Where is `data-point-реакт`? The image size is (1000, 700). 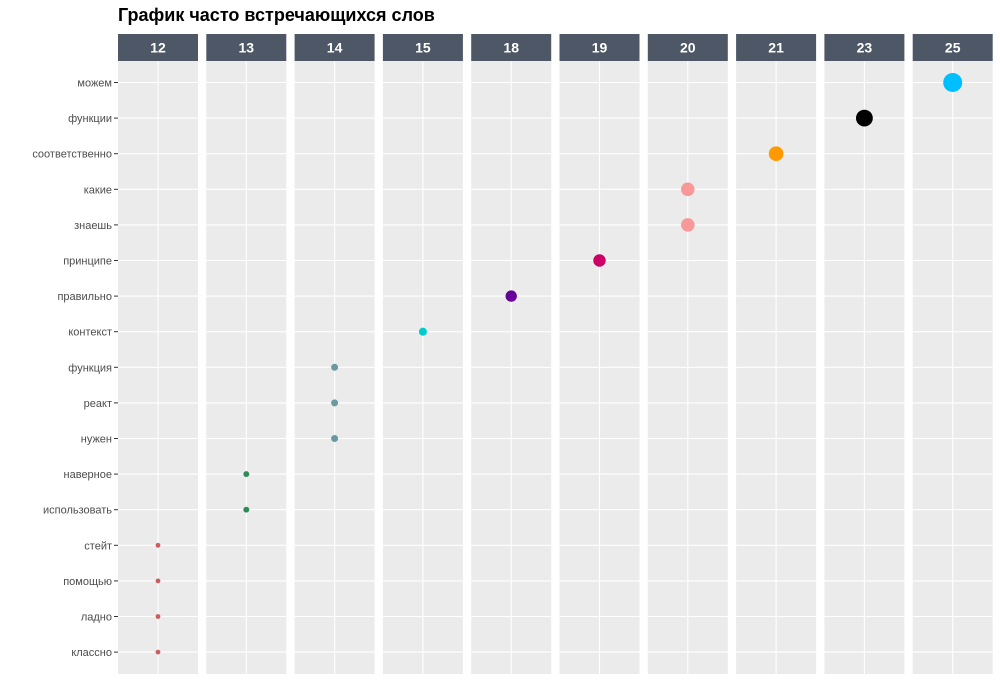
data-point-реакт is located at coordinates (335, 403).